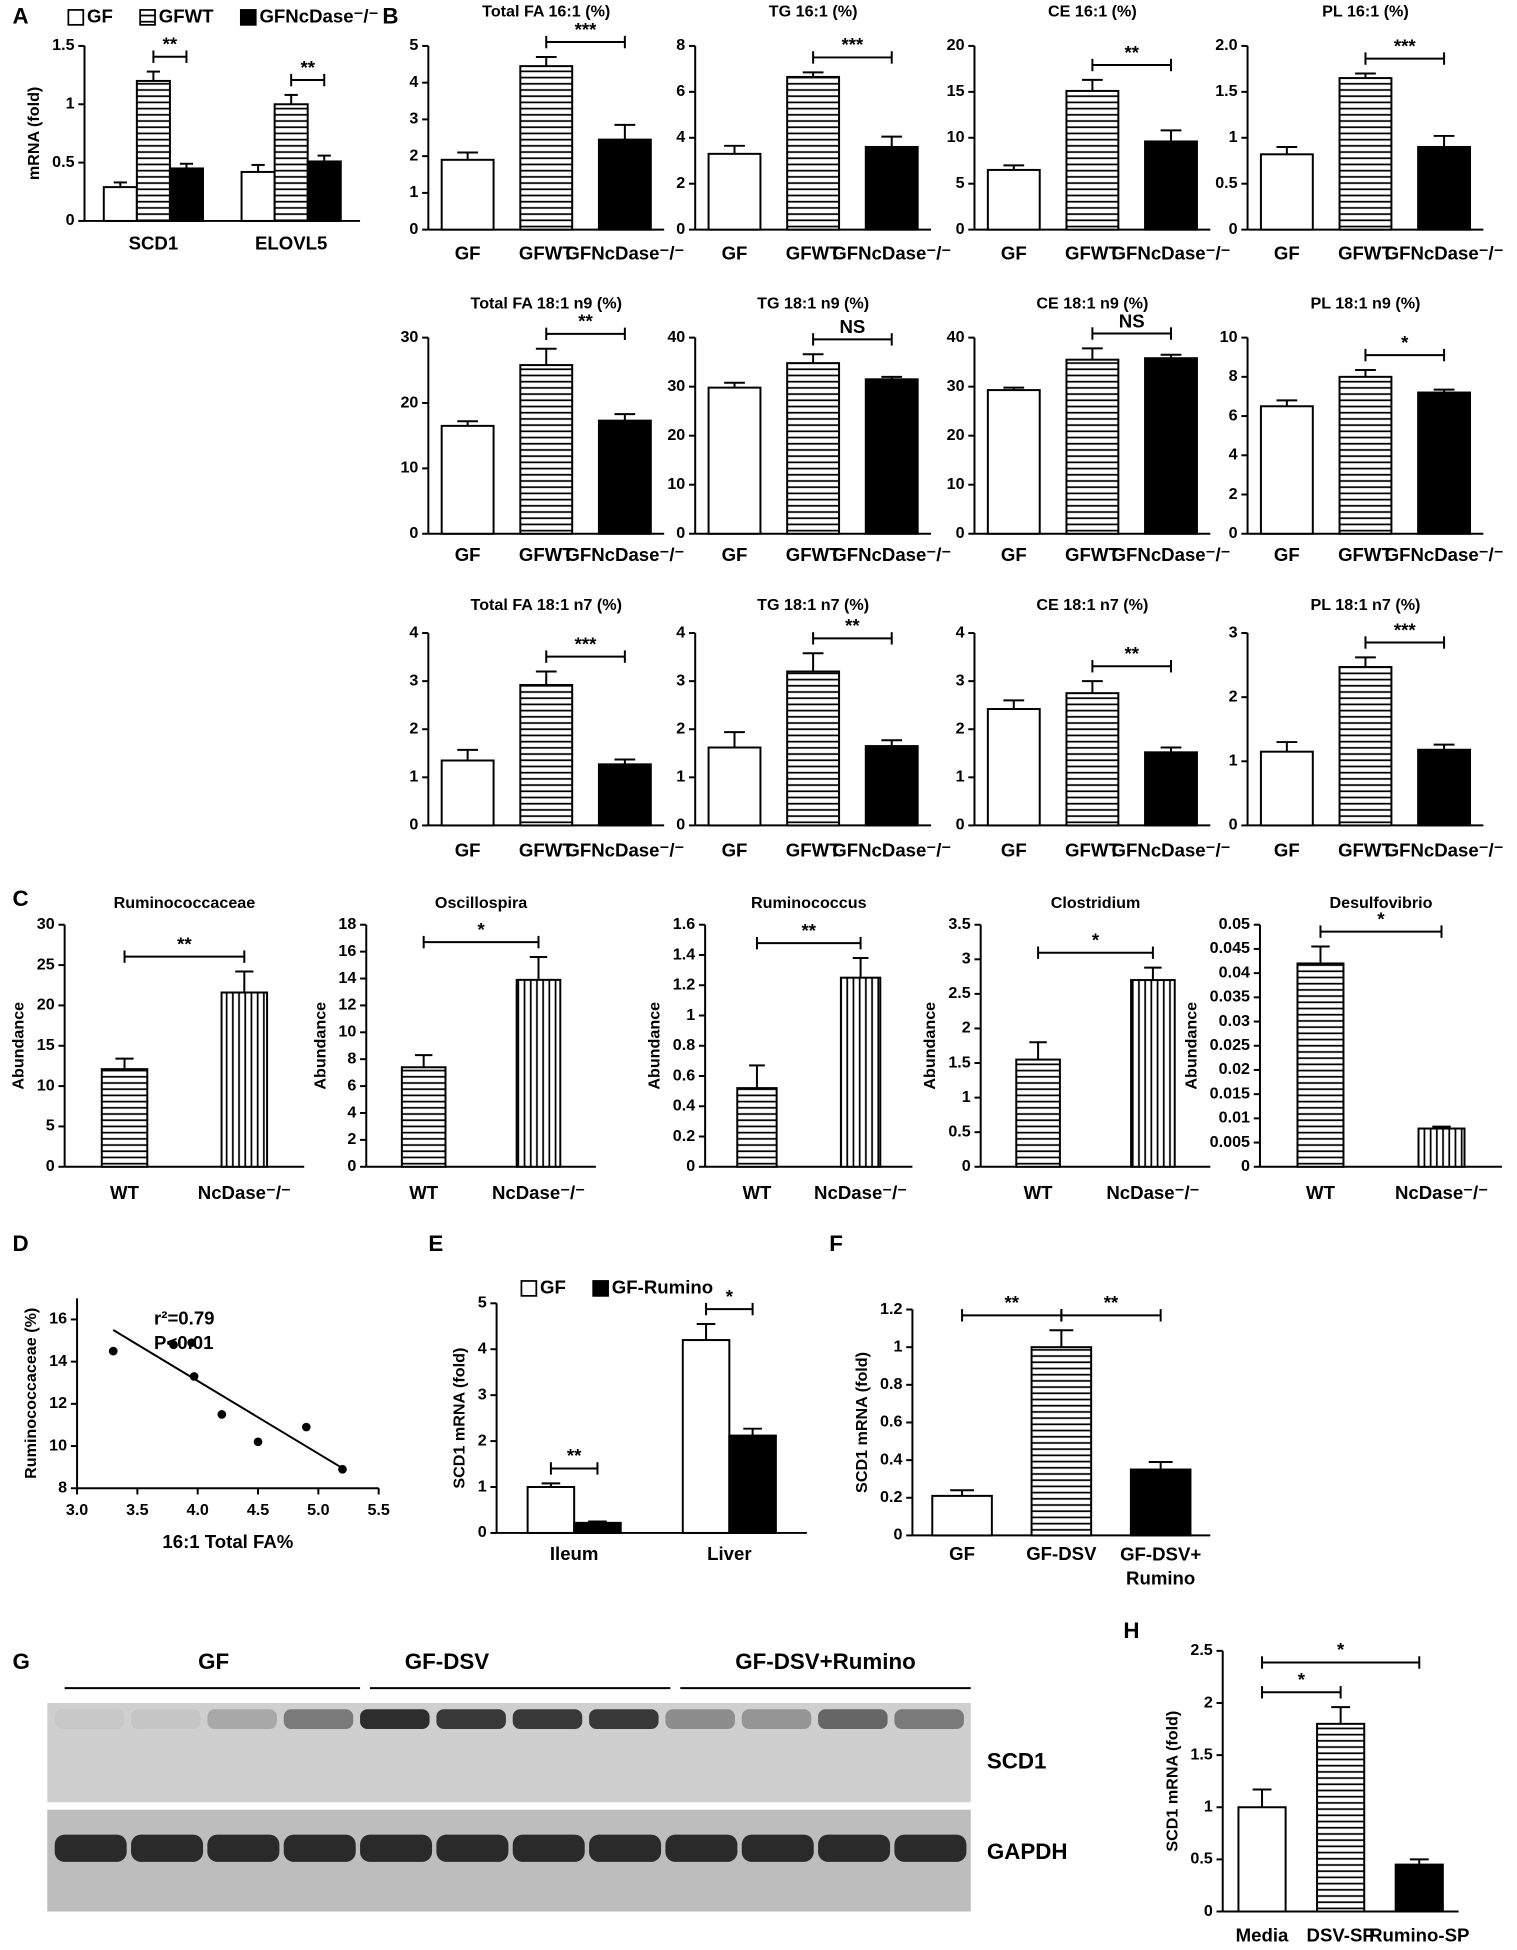 The height and width of the screenshot is (1950, 1517). Describe the element at coordinates (1230, 948) in the screenshot. I see `y-tick-label: 0.045` at that location.